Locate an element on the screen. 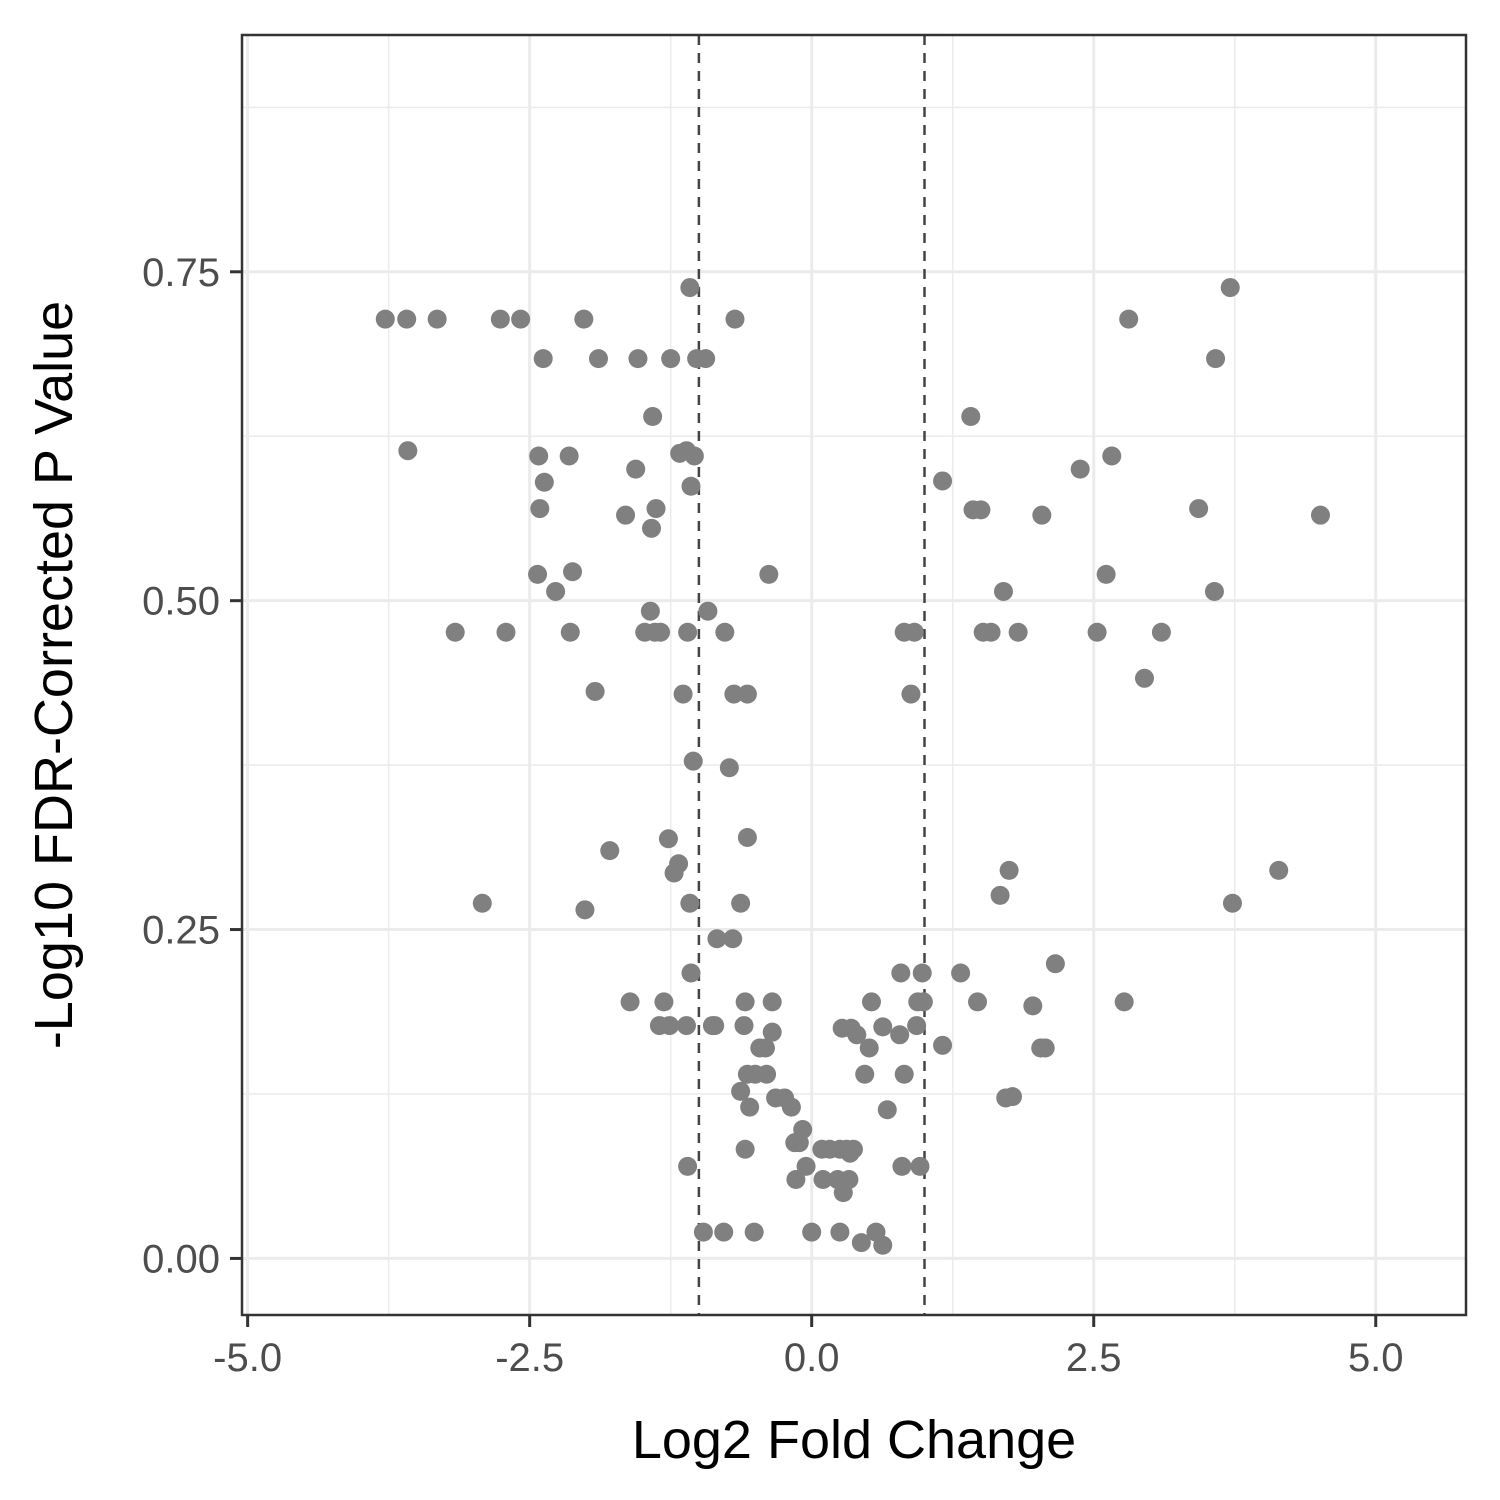 The height and width of the screenshot is (1500, 1500). y-tick-label: 0.25 is located at coordinates (181, 931).